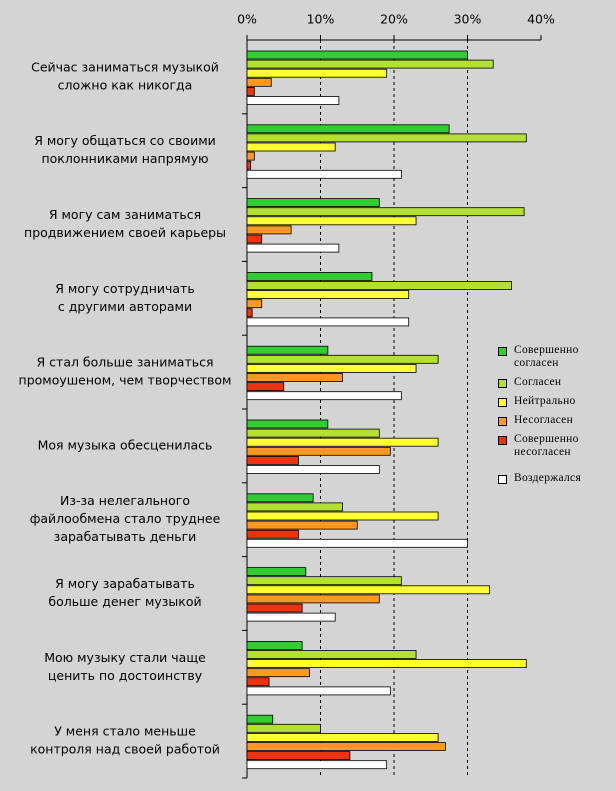 Image resolution: width=616 pixels, height=791 pixels. What do you see at coordinates (125, 731) in the screenshot?
I see `category-label: У меня стало меньше` at bounding box center [125, 731].